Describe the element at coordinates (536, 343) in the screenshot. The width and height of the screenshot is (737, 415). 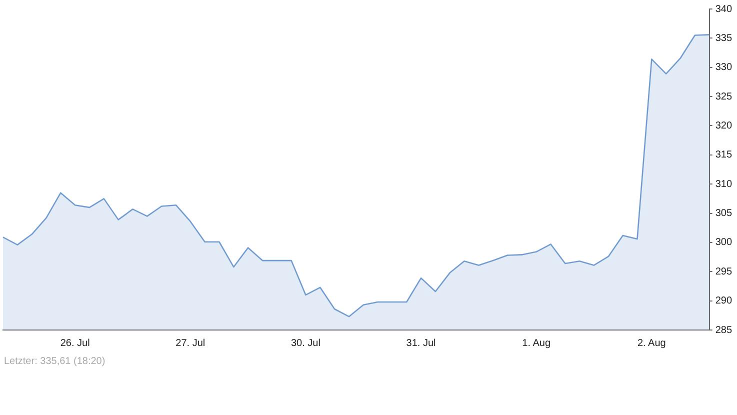
I see `x-tick-label: 1. Aug` at that location.